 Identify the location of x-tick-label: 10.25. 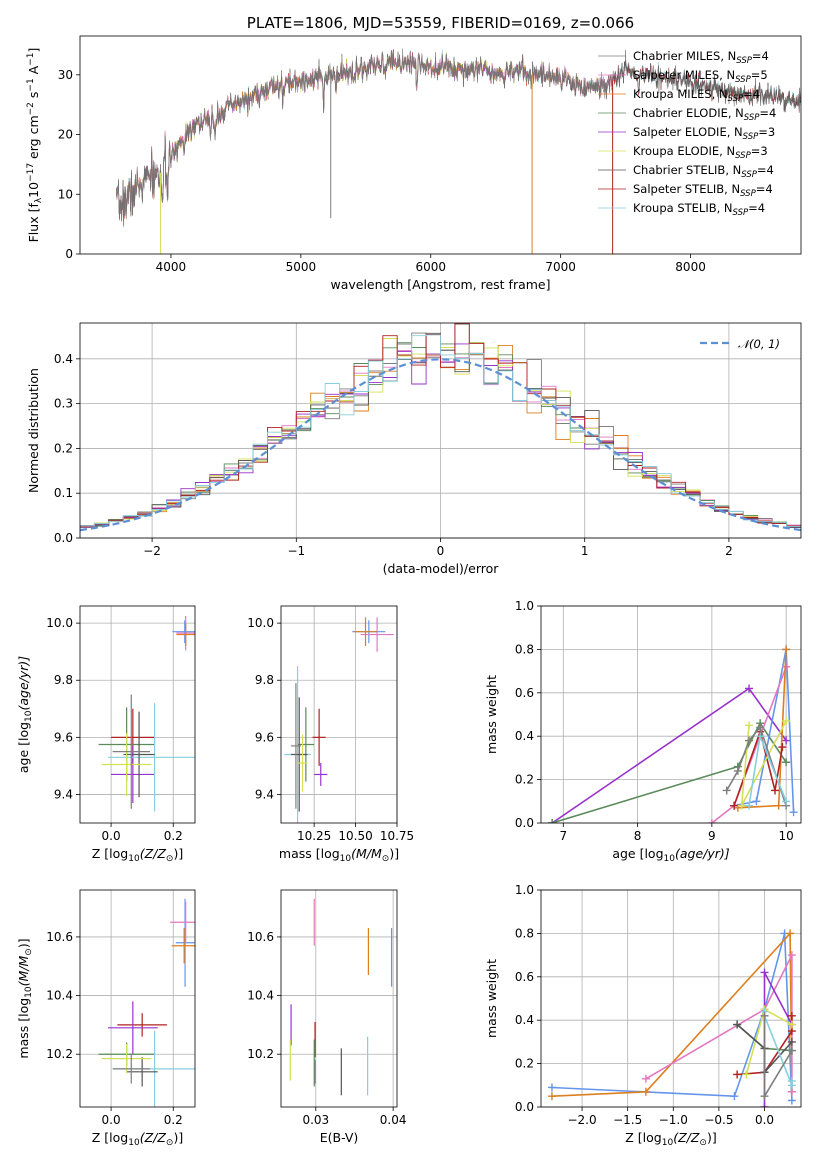
(314, 836).